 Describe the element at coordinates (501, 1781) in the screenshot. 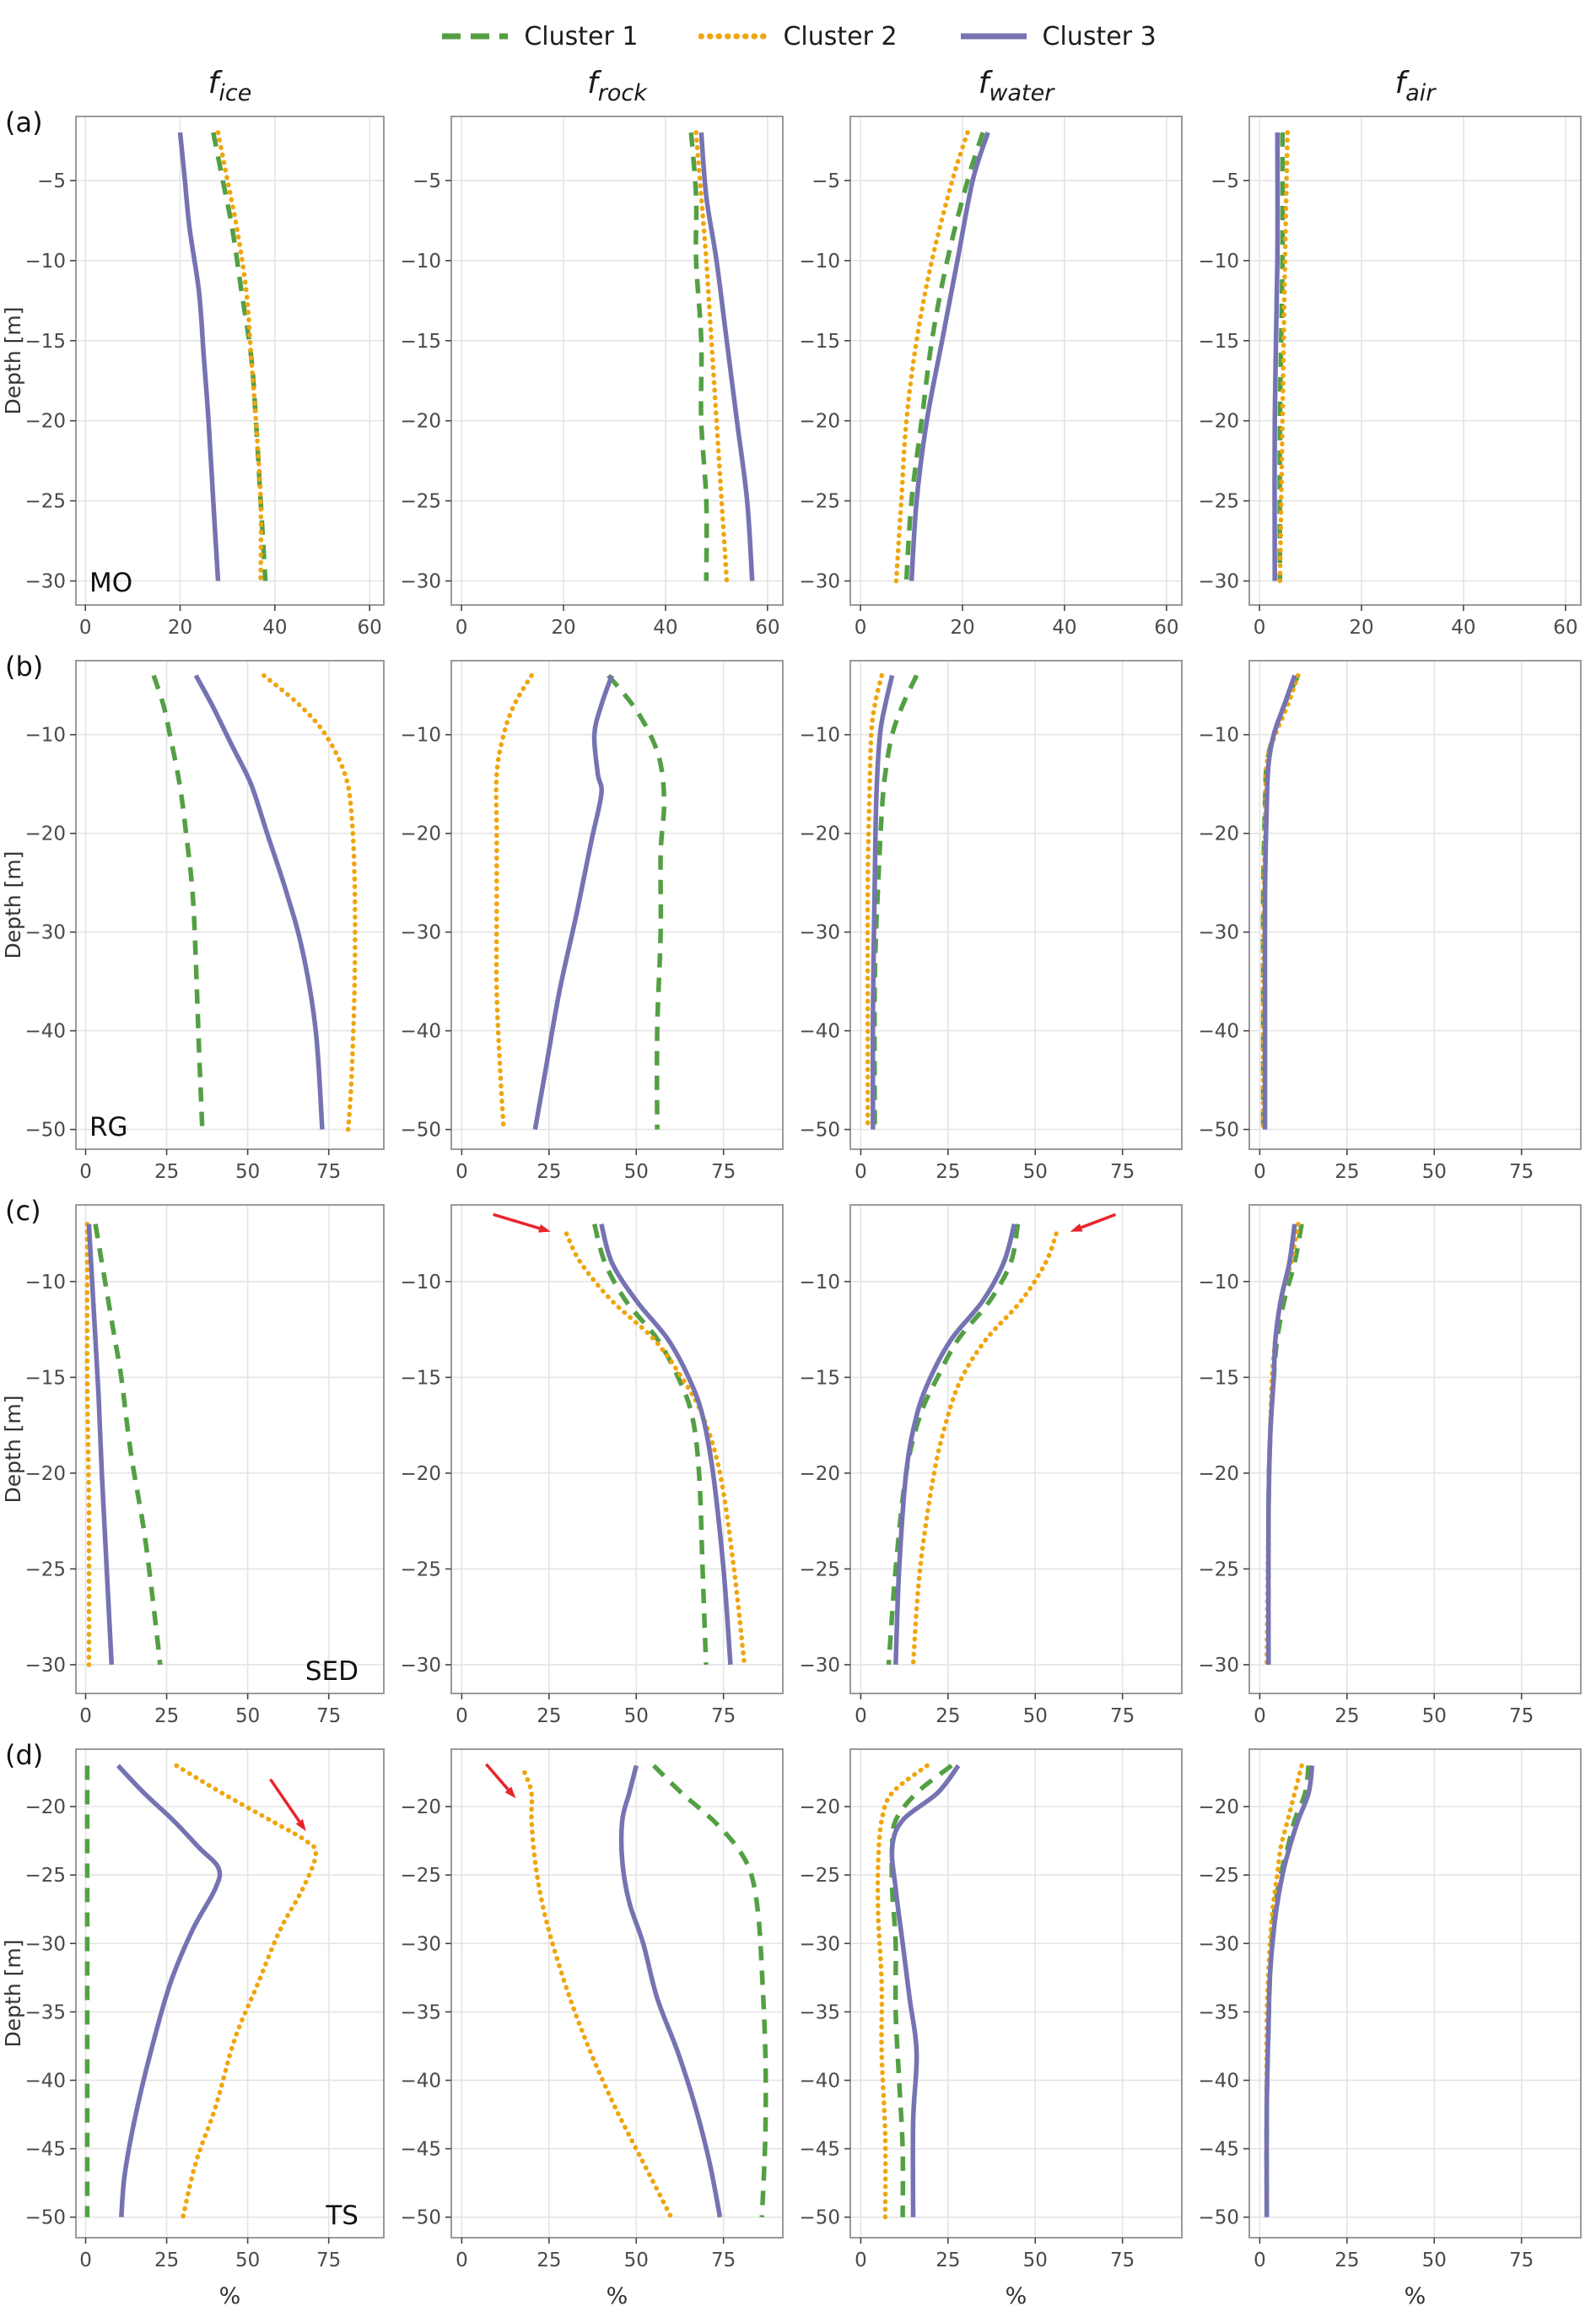

I see `annotation-arrow` at that location.